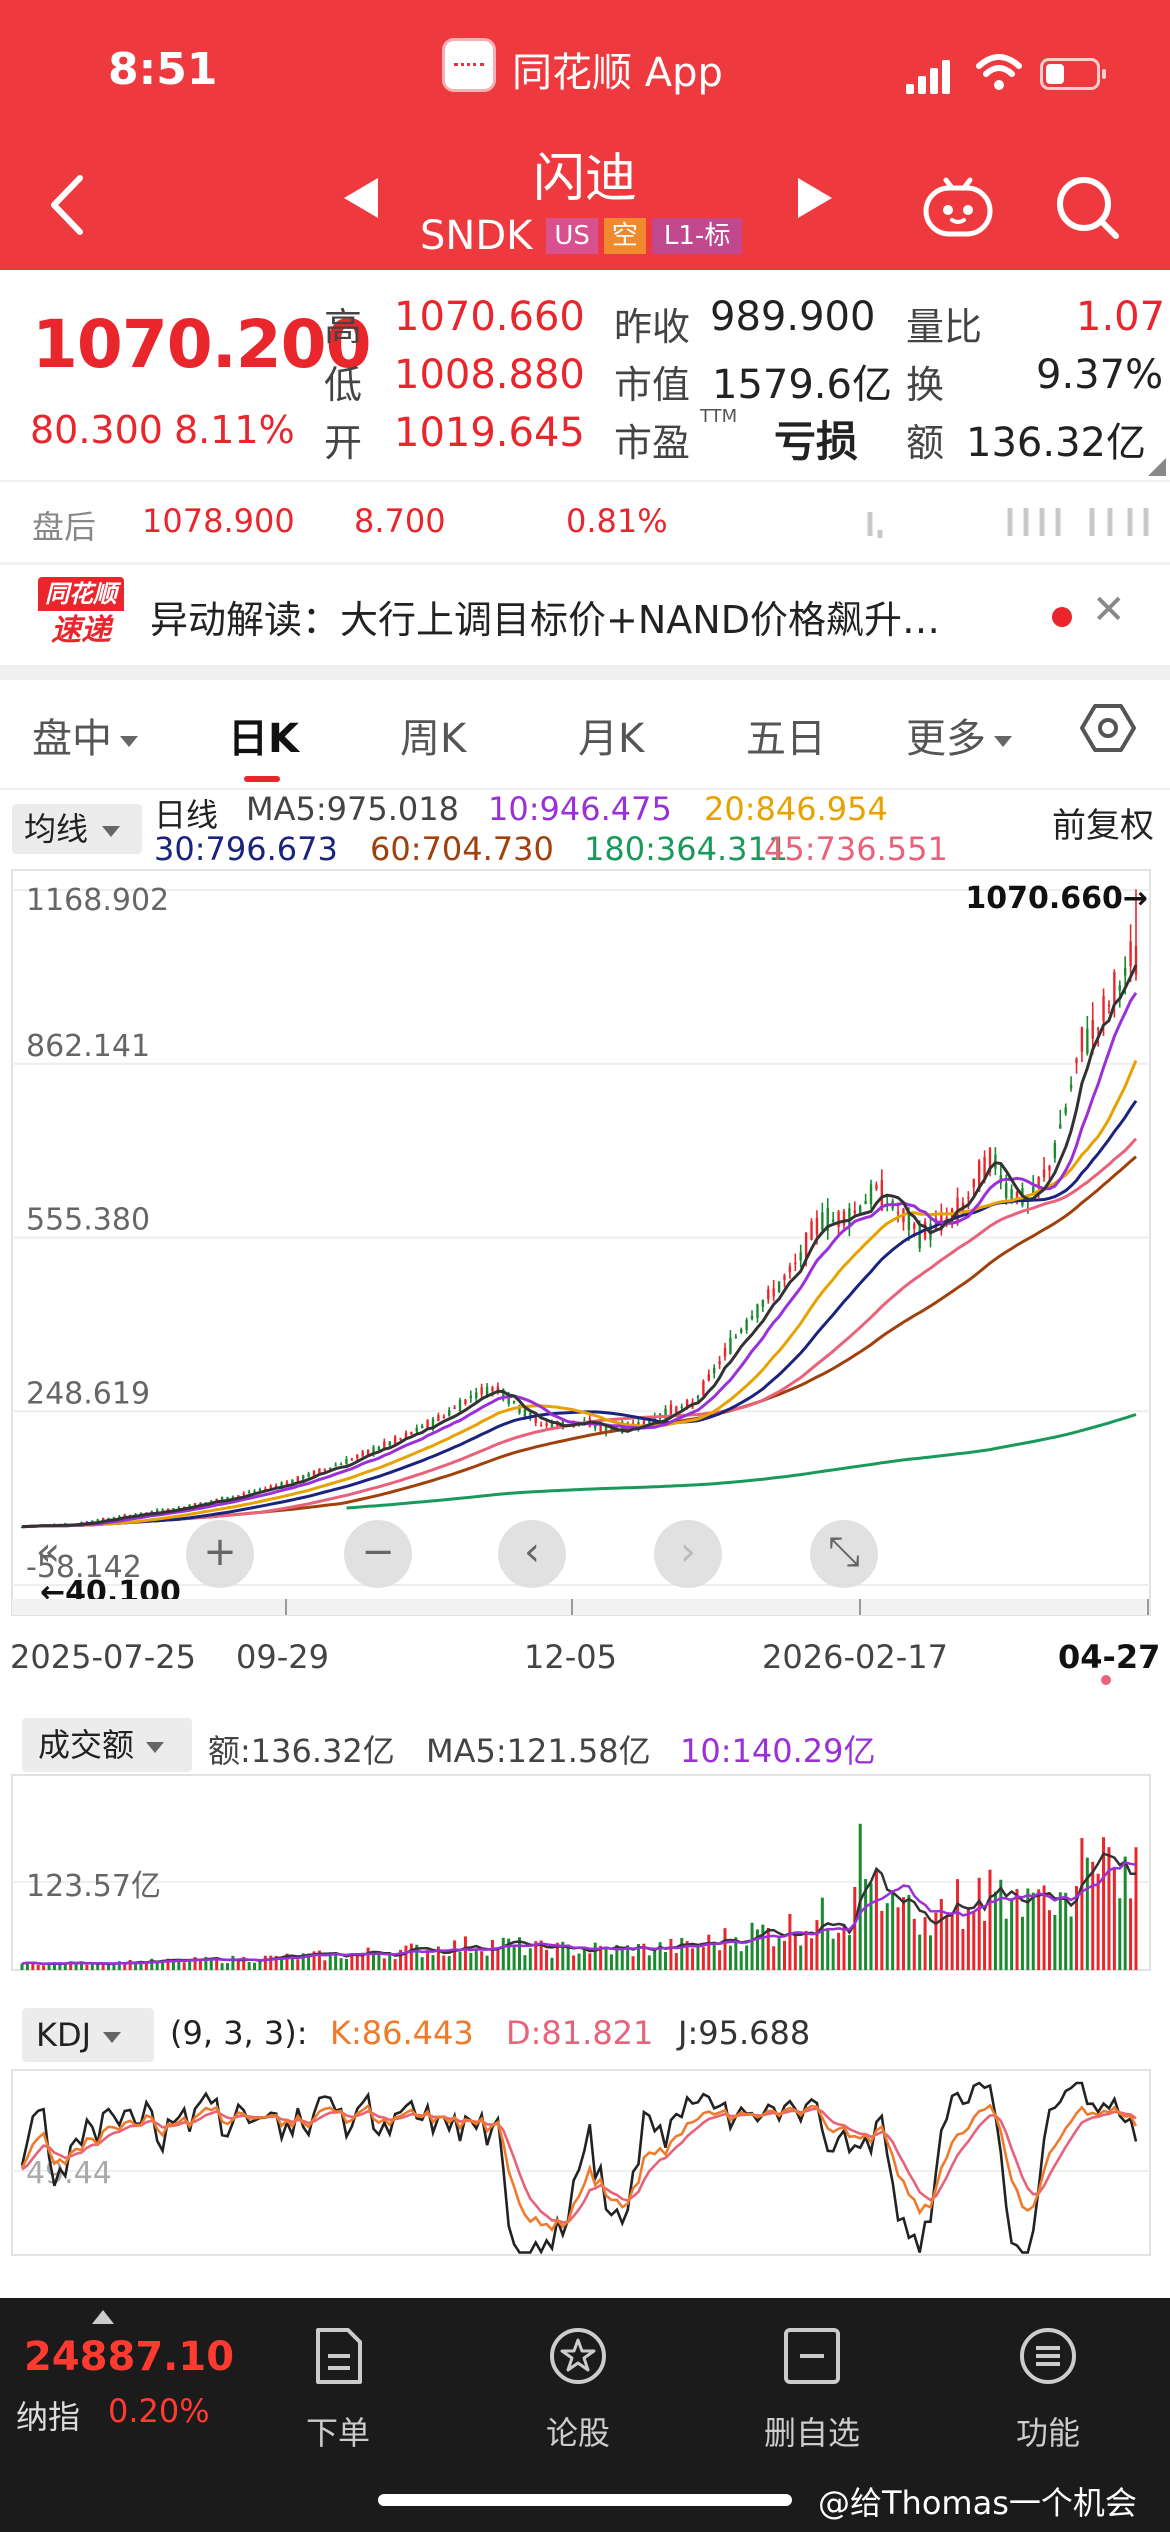 The width and height of the screenshot is (1170, 2532). Describe the element at coordinates (338, 2390) in the screenshot. I see `order-button: 下单` at that location.